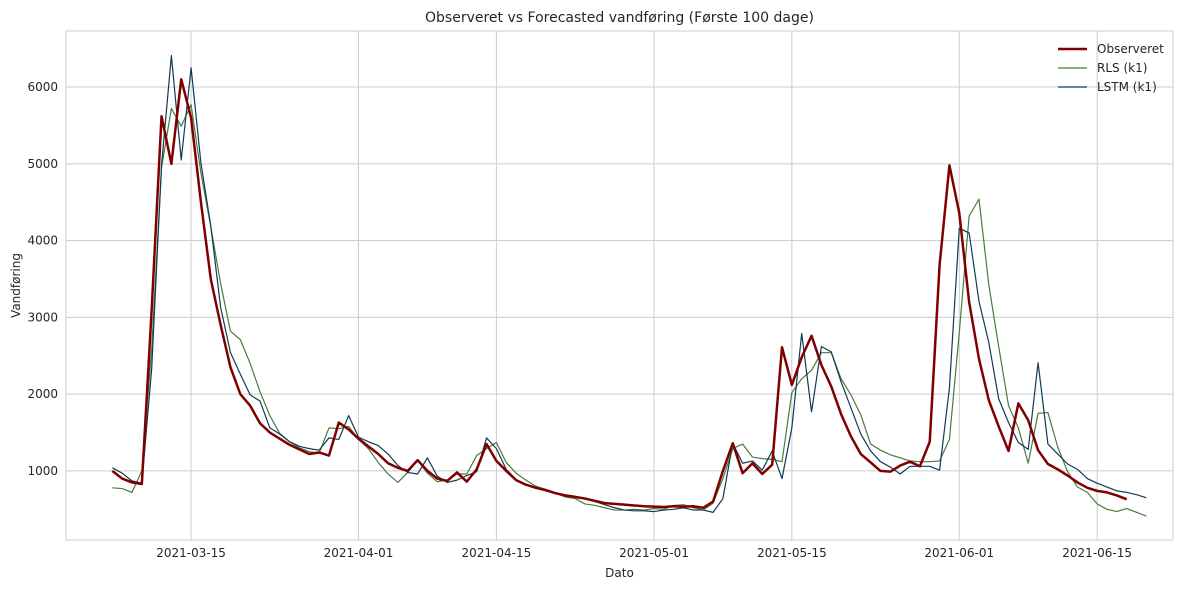 The image size is (1188, 590). I want to click on y-tick-labels: 1000 2000 3000 4000 5000 6000, so click(42, 279).